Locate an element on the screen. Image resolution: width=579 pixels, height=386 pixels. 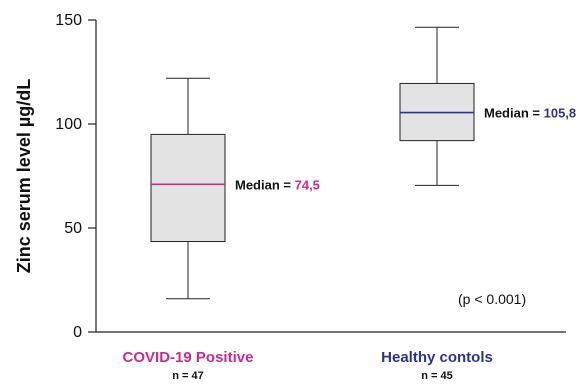
iqr-box is located at coordinates (188, 188).